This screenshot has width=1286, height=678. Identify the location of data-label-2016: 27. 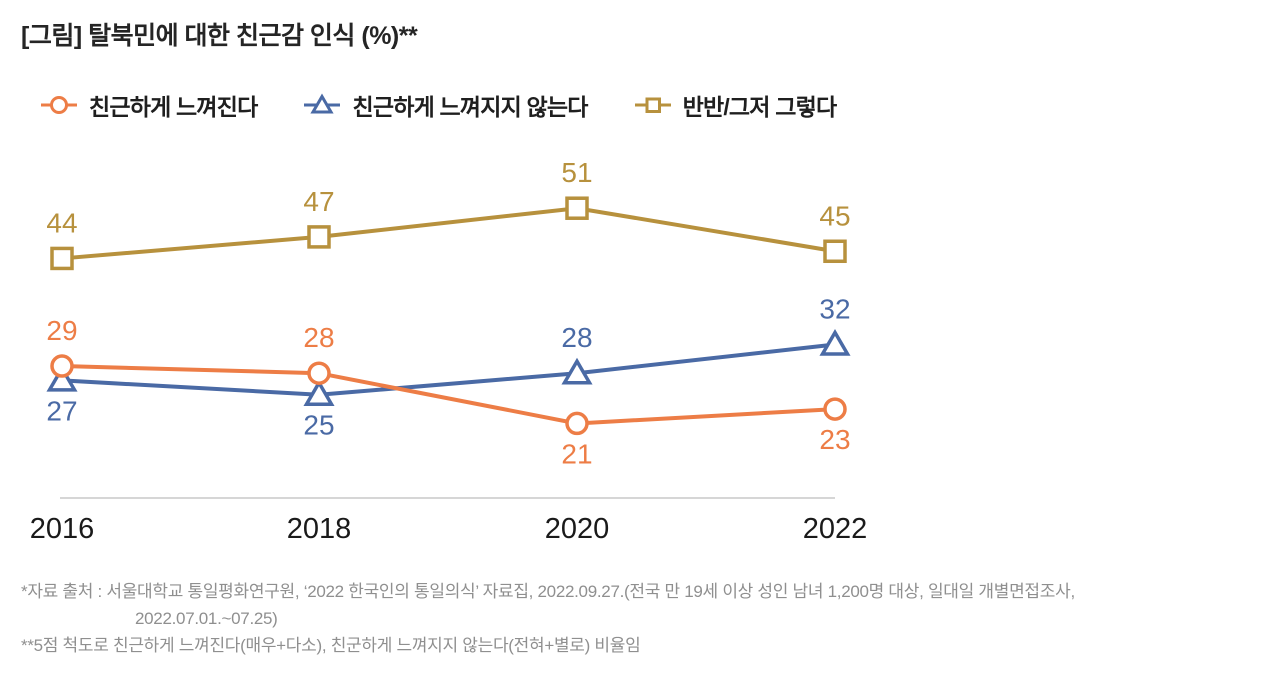
(61, 410).